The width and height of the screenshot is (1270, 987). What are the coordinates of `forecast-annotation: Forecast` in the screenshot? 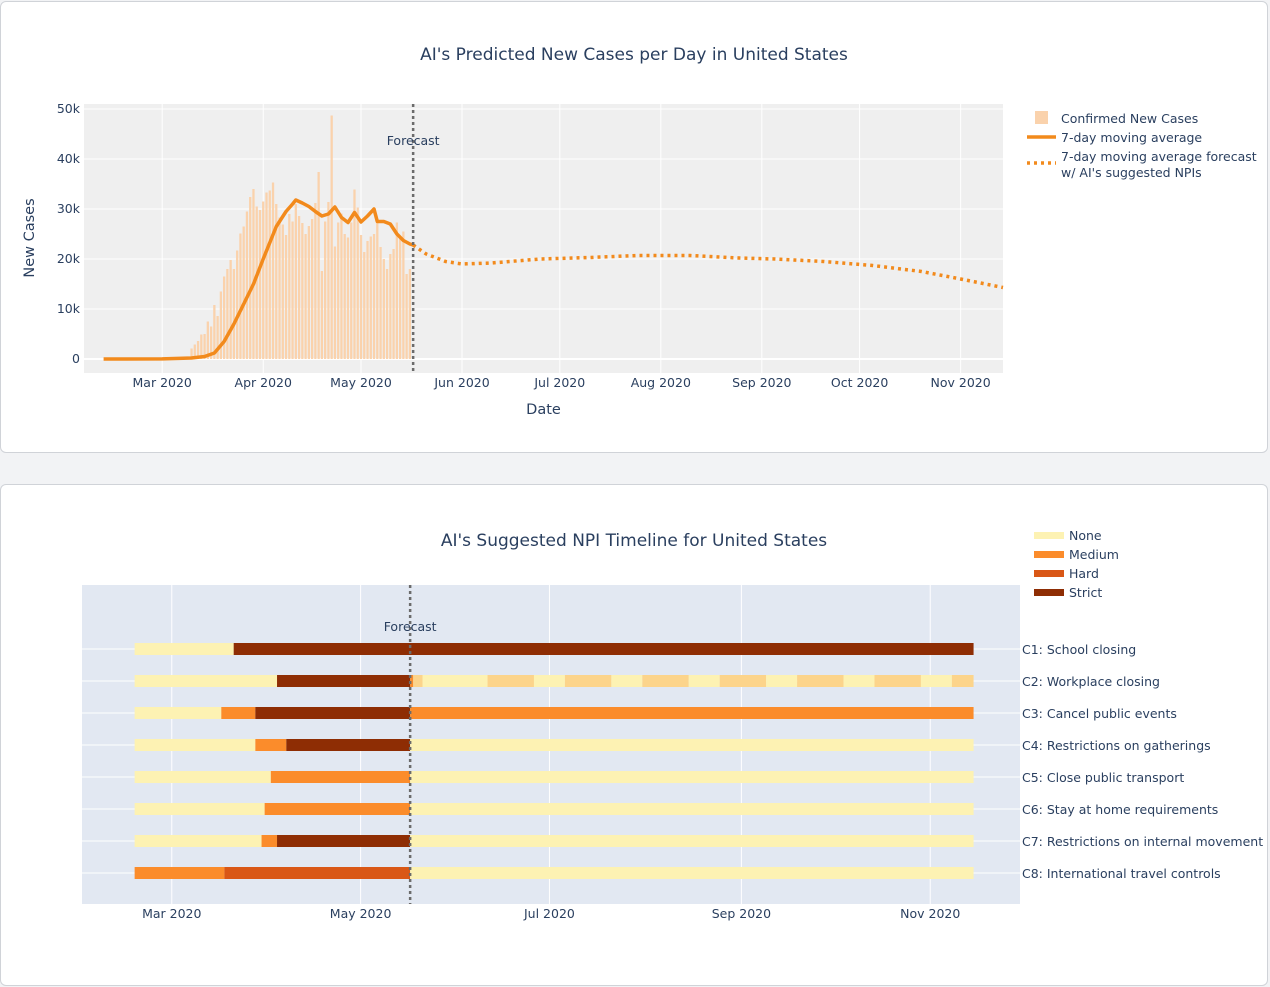 It's located at (413, 140).